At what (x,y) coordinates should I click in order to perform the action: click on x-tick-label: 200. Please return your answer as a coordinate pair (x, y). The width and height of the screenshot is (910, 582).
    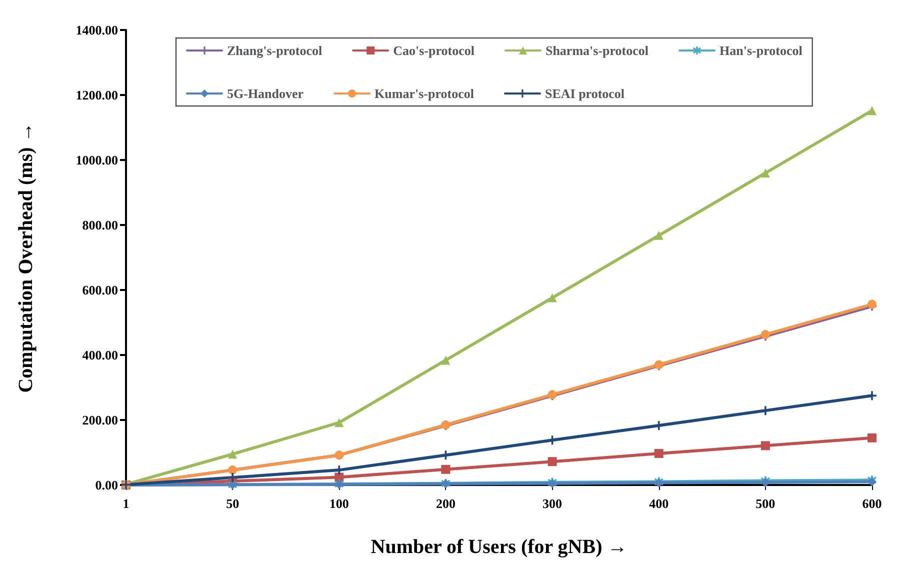
    Looking at the image, I should click on (446, 503).